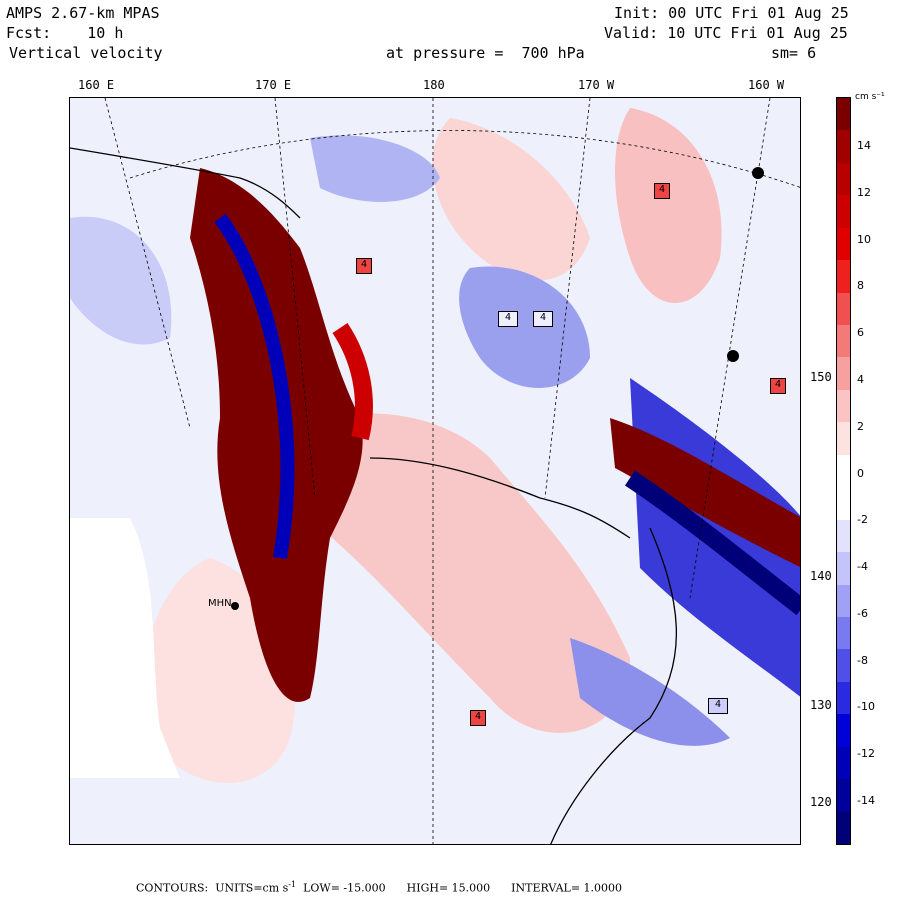 This screenshot has width=900, height=900. I want to click on level-label: at pressure =, so click(445, 53).